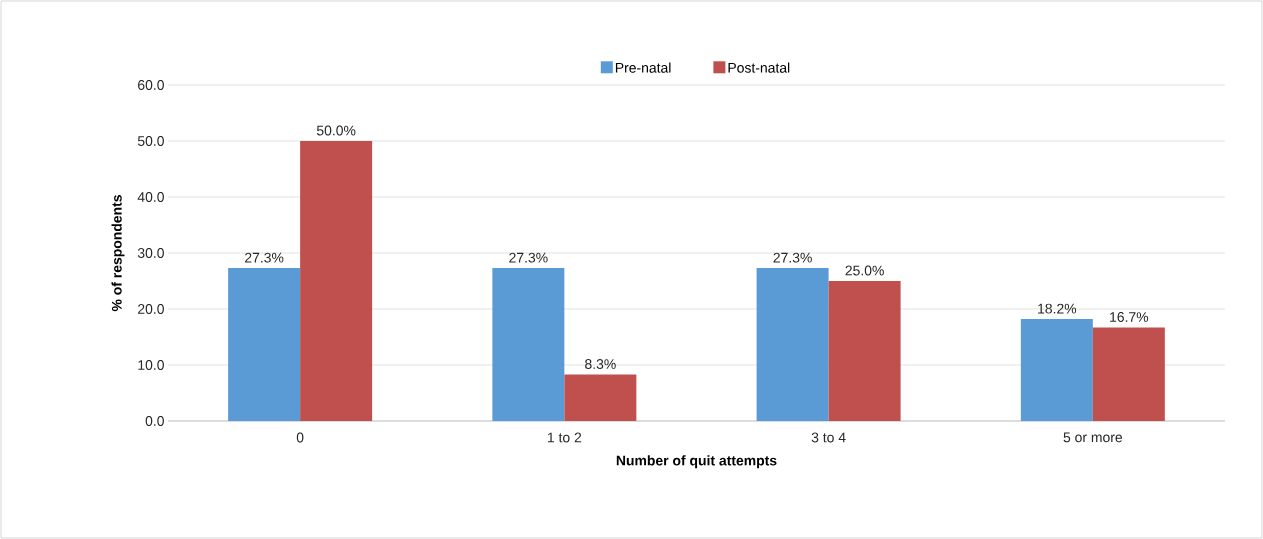 The height and width of the screenshot is (539, 1263). What do you see at coordinates (150, 253) in the screenshot?
I see `y-tick-label: 30.0` at bounding box center [150, 253].